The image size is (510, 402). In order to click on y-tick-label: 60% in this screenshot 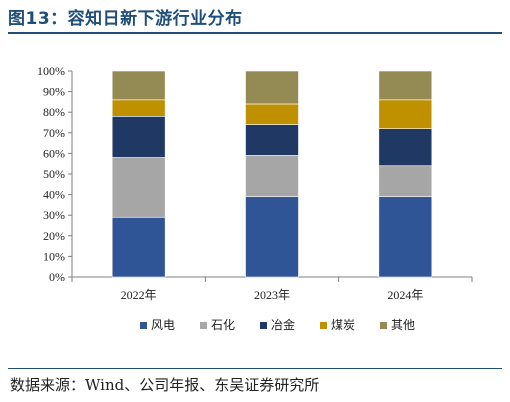, I will do `click(54, 153)`.